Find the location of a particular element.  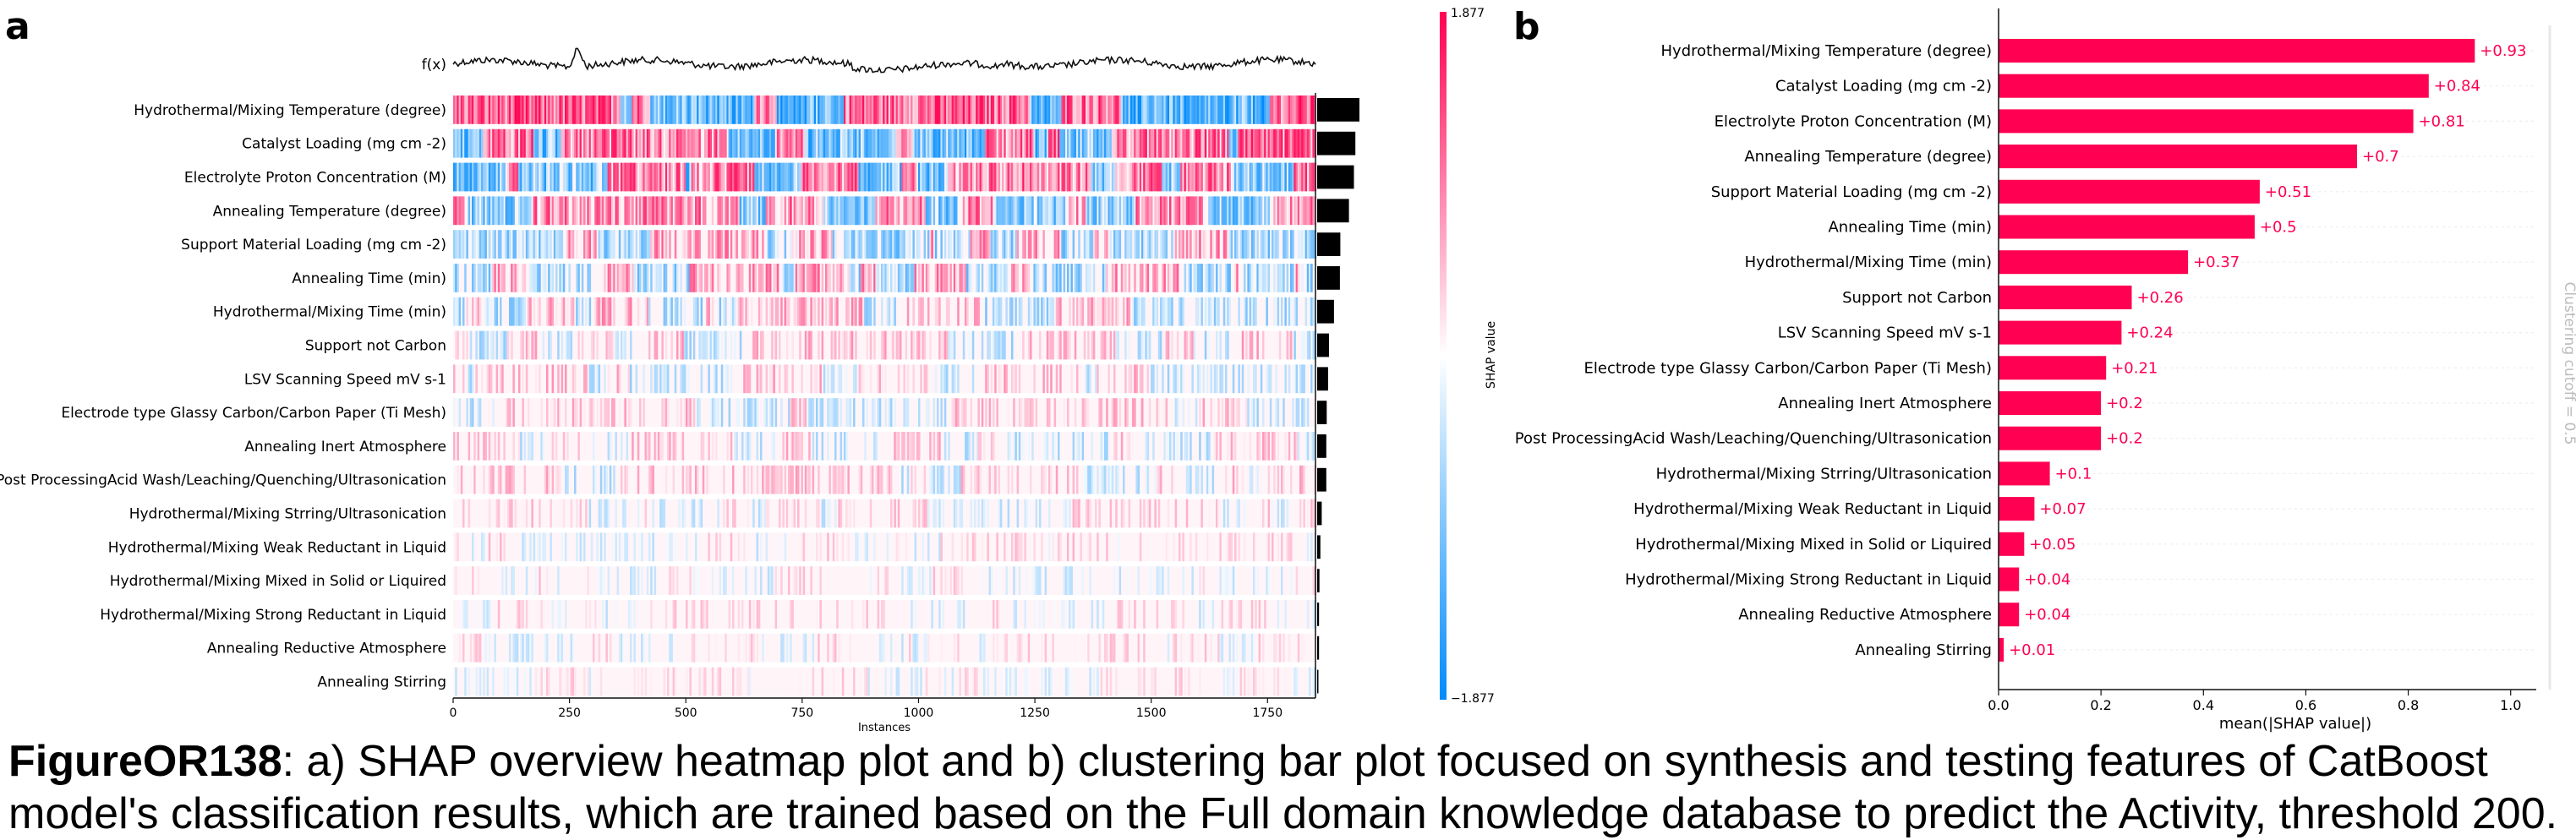

bar is located at coordinates (2129, 191).